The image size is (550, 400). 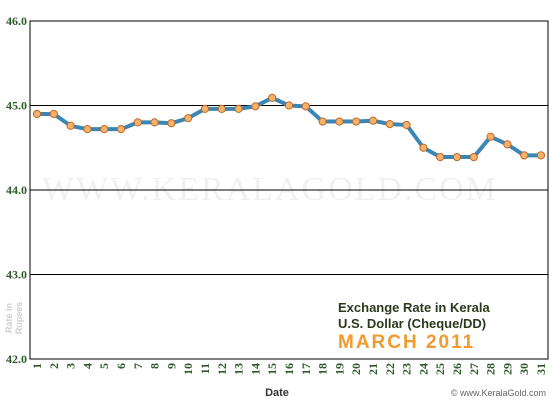 What do you see at coordinates (155, 366) in the screenshot?
I see `x-tick-label: 8` at bounding box center [155, 366].